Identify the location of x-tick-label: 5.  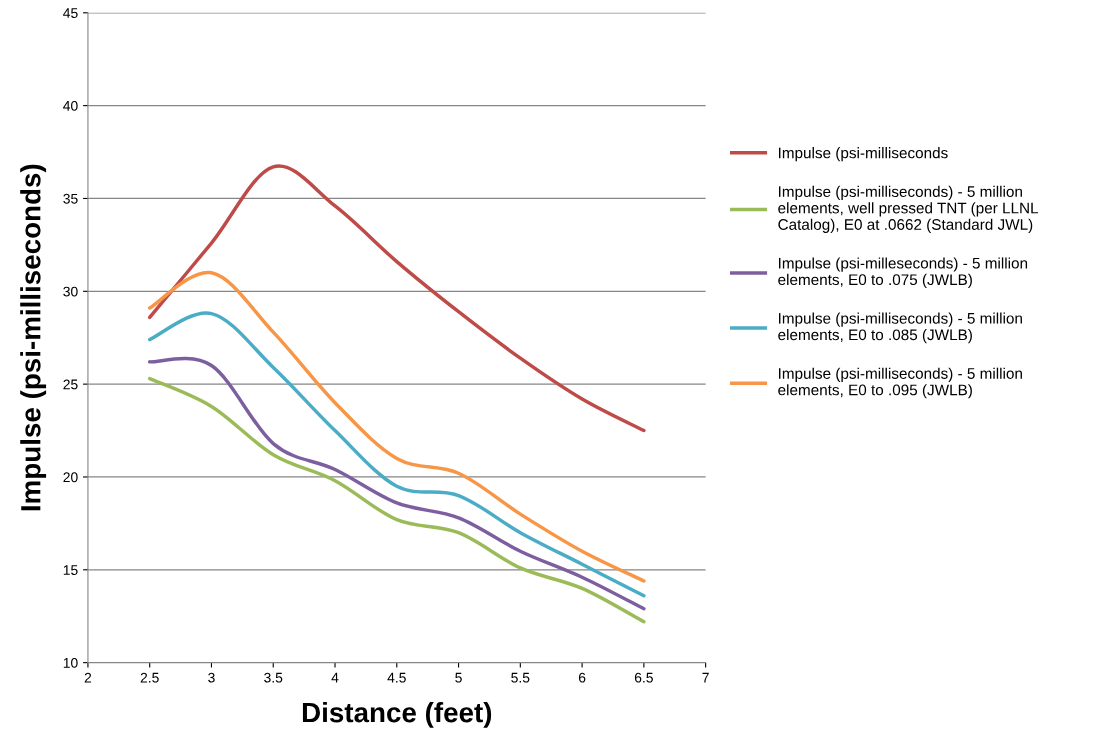
(458, 677).